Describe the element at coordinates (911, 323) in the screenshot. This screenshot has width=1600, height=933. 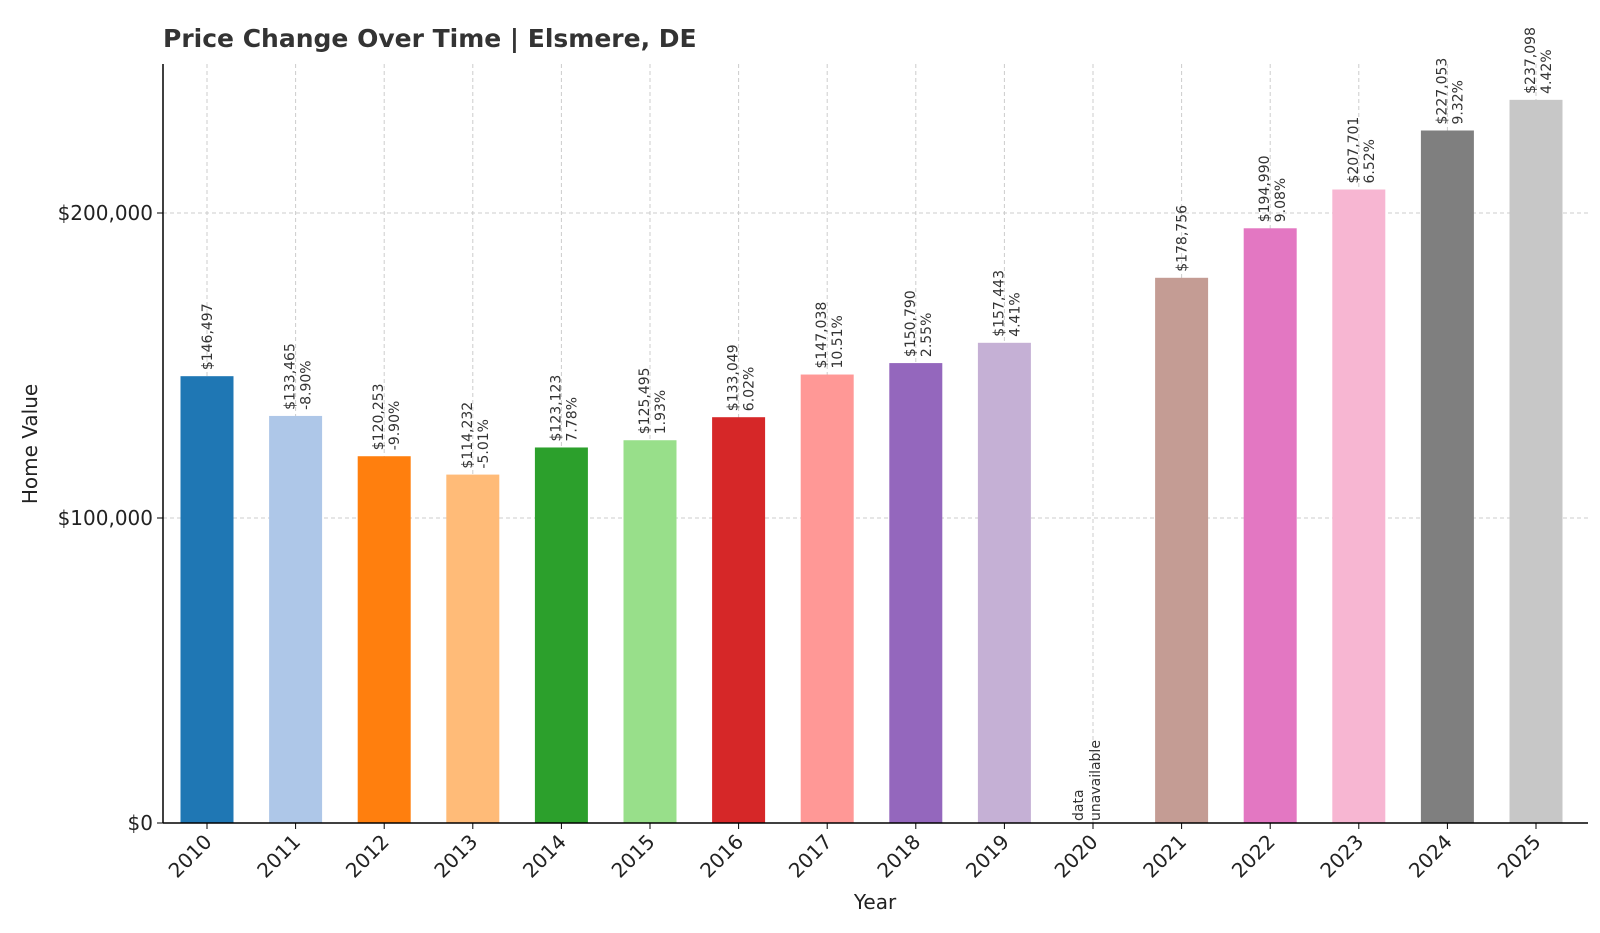
I see `value-label: $150,790` at that location.